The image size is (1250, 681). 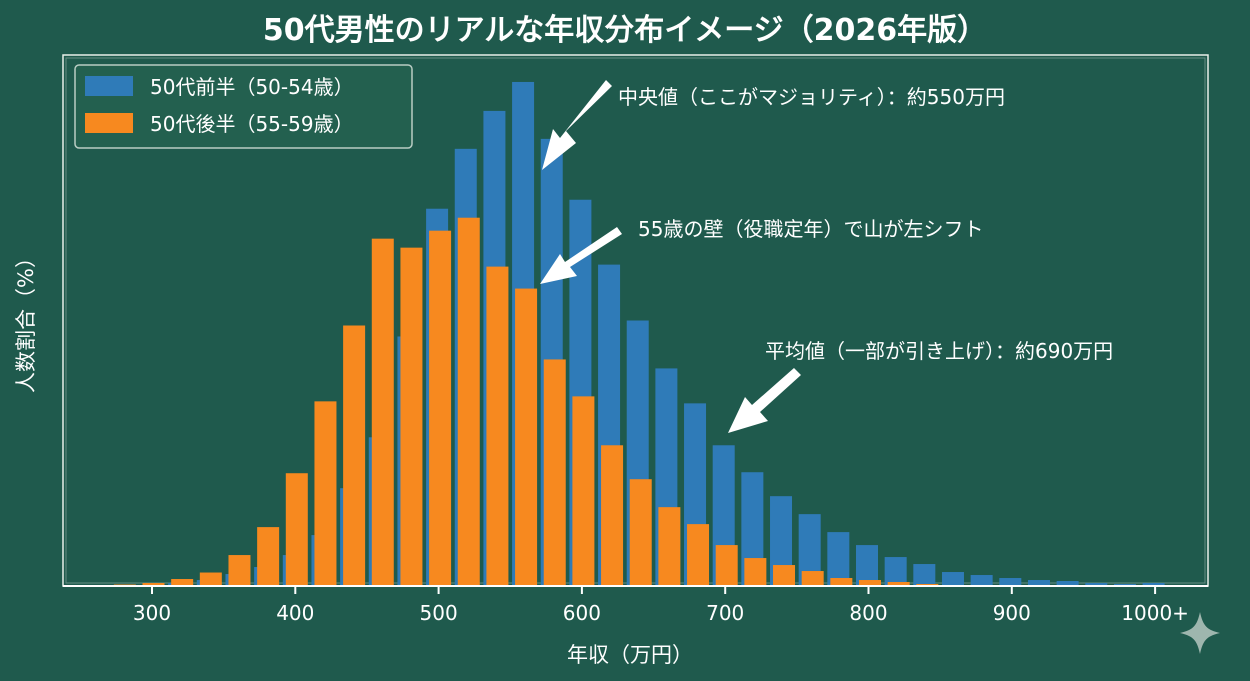 I want to click on x-tick-label: 700, so click(x=725, y=613).